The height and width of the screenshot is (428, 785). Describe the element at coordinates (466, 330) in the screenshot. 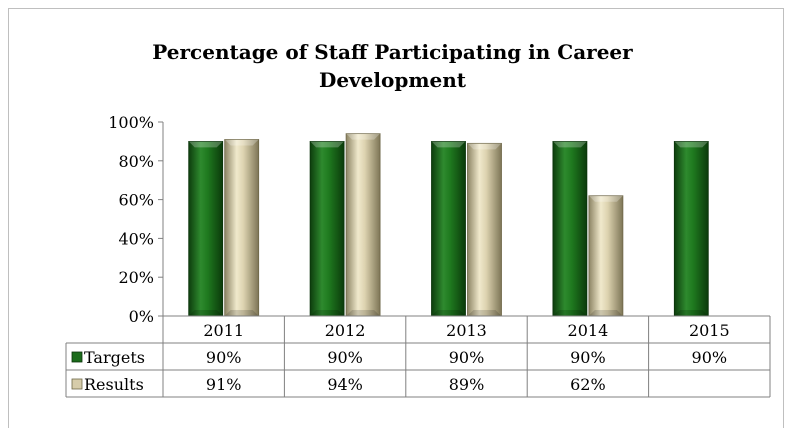

I see `x-category-label: 2013` at that location.